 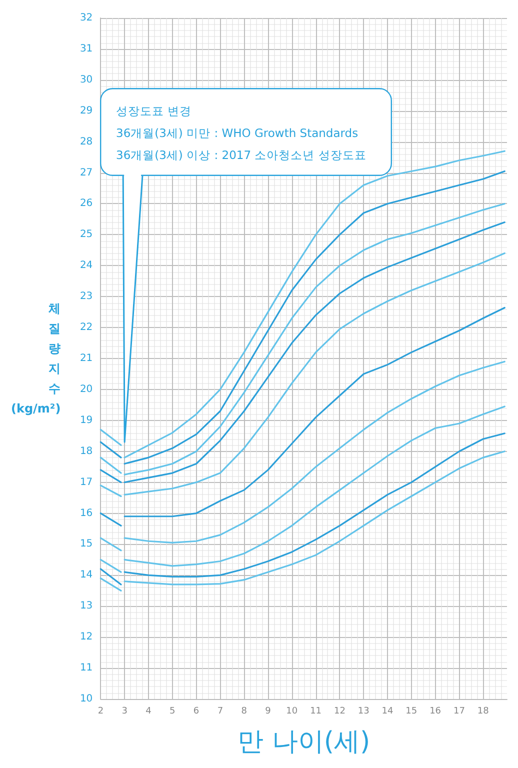 I want to click on y-tick-label: 32, so click(x=86, y=18).